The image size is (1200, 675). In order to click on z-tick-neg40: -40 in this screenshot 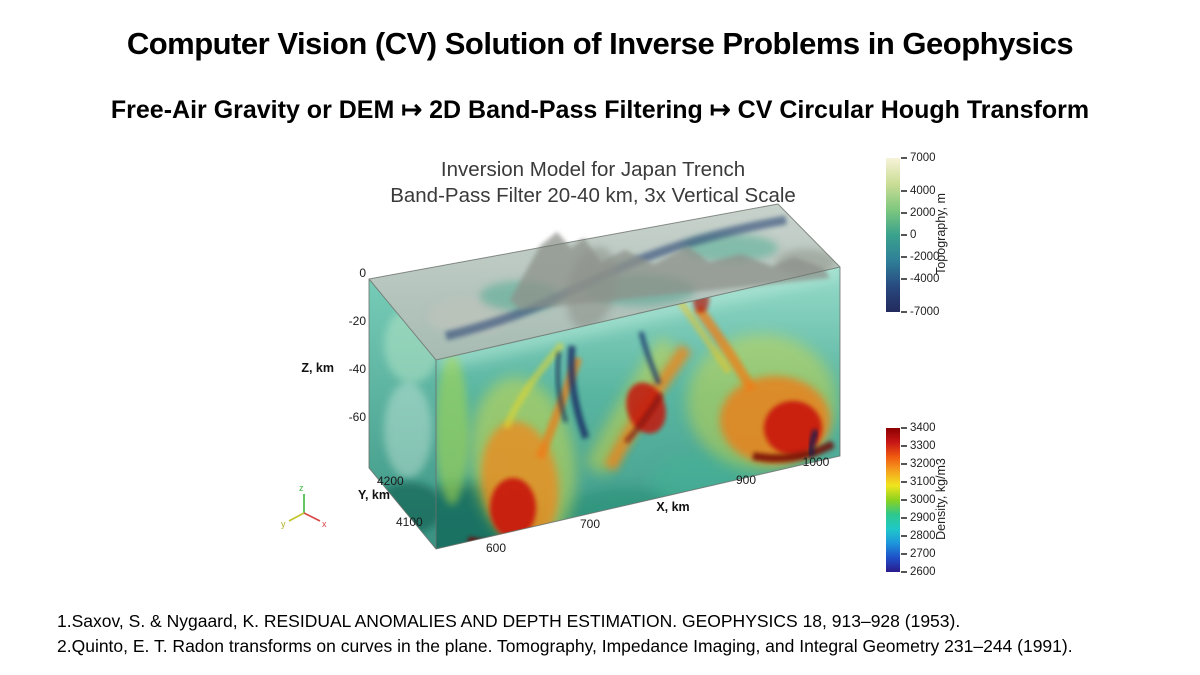, I will do `click(357, 369)`.